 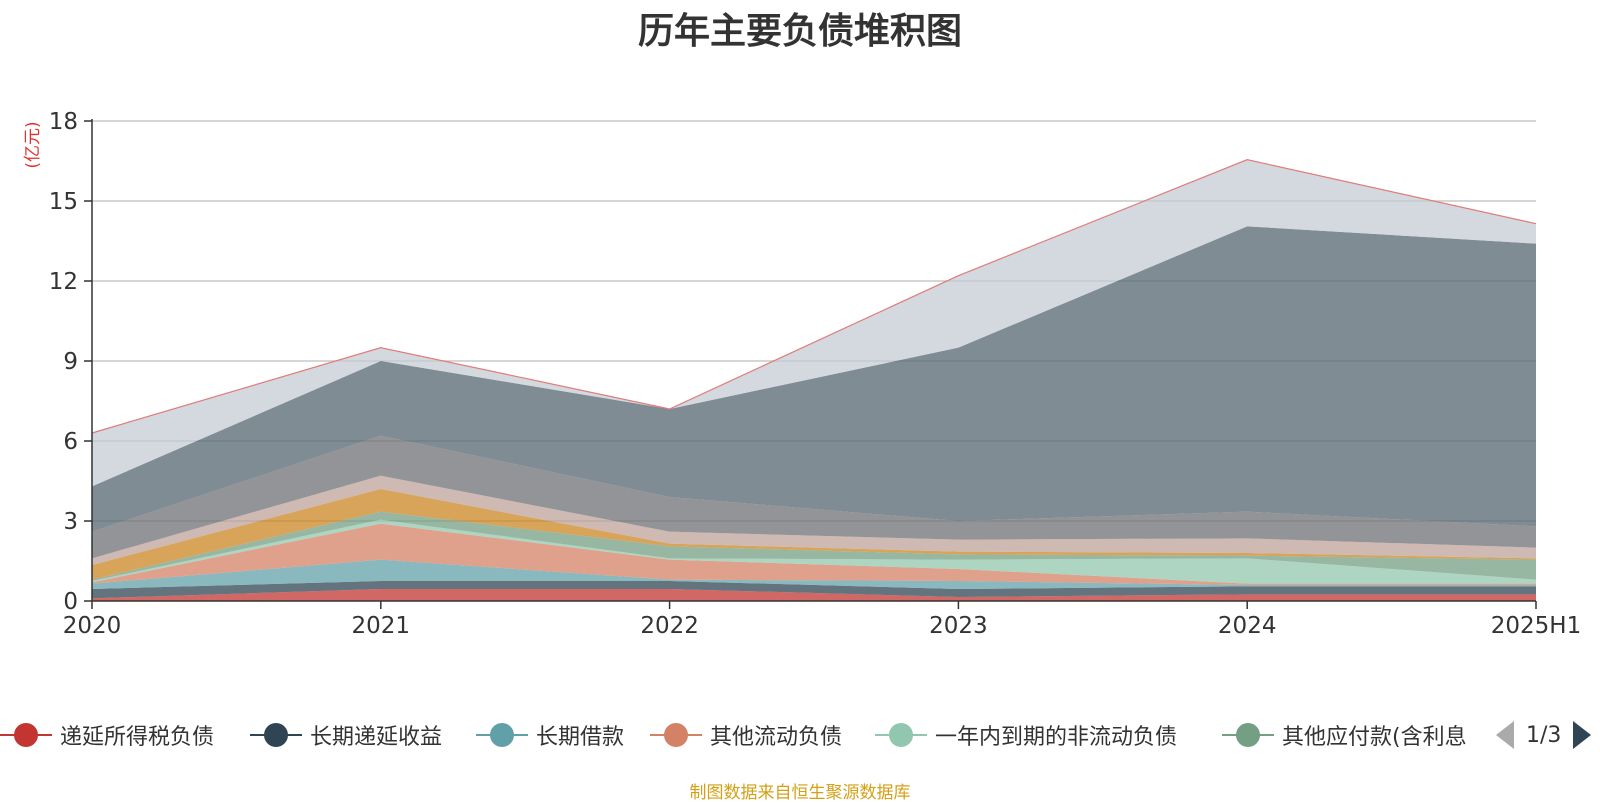 I want to click on y-tick-label: 15, so click(x=63, y=202).